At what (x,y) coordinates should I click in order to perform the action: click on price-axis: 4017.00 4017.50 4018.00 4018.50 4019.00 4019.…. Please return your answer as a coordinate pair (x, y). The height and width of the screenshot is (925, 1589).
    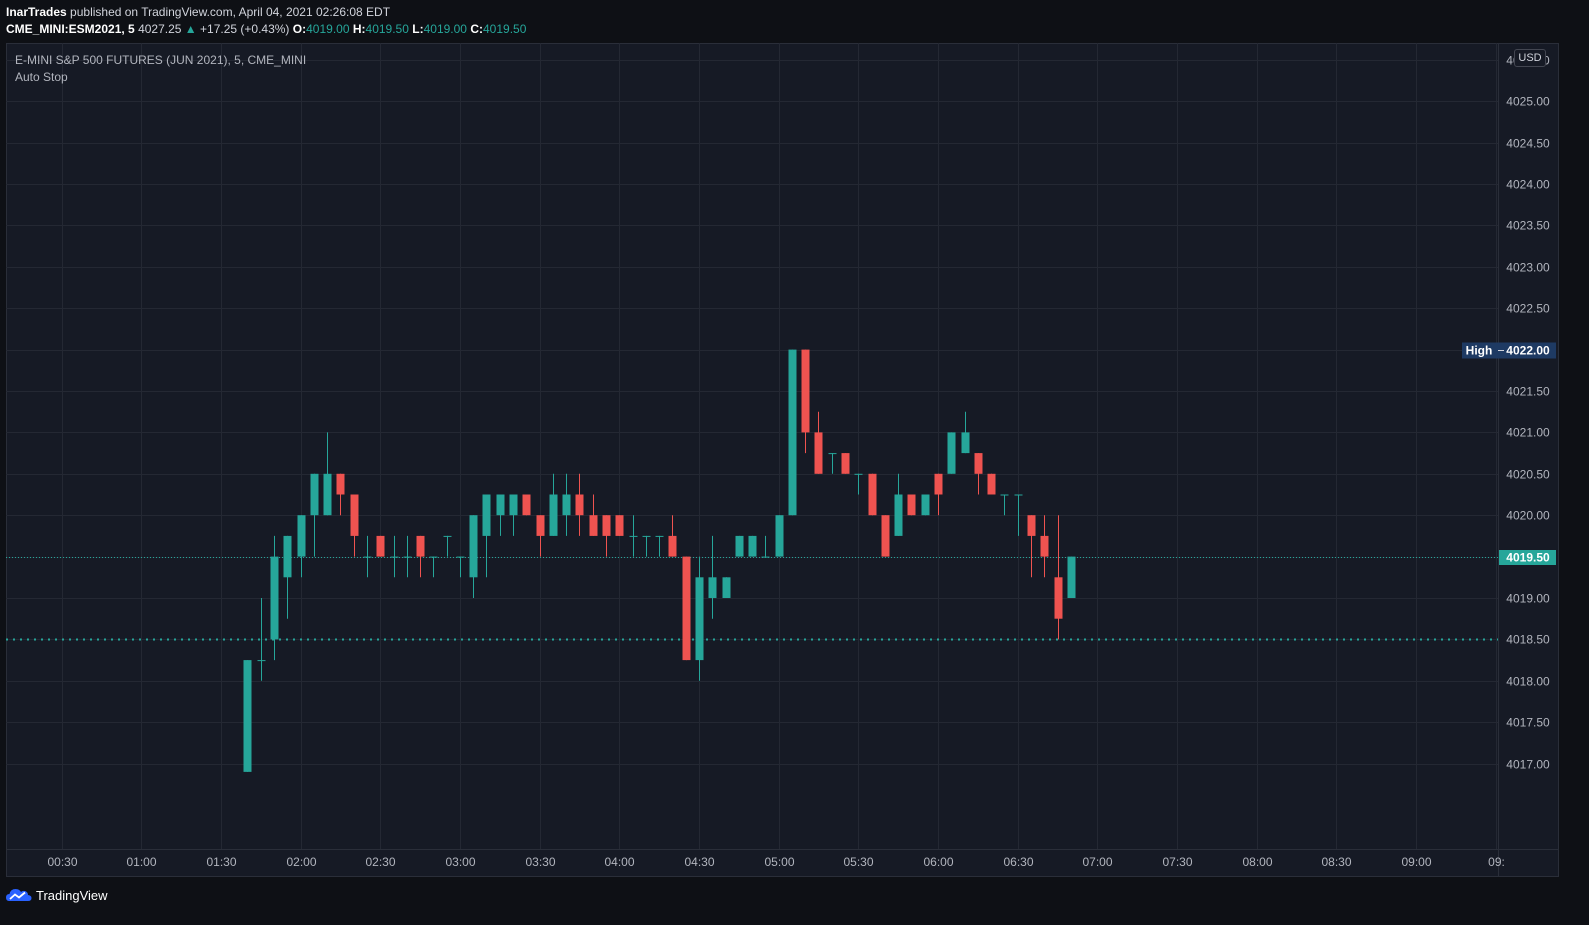
    Looking at the image, I should click on (1524, 460).